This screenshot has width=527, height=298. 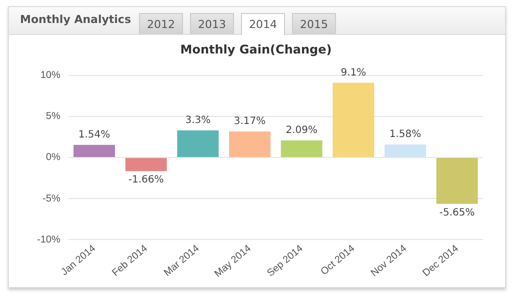 What do you see at coordinates (75, 19) in the screenshot?
I see `text: Monthly Analytics` at bounding box center [75, 19].